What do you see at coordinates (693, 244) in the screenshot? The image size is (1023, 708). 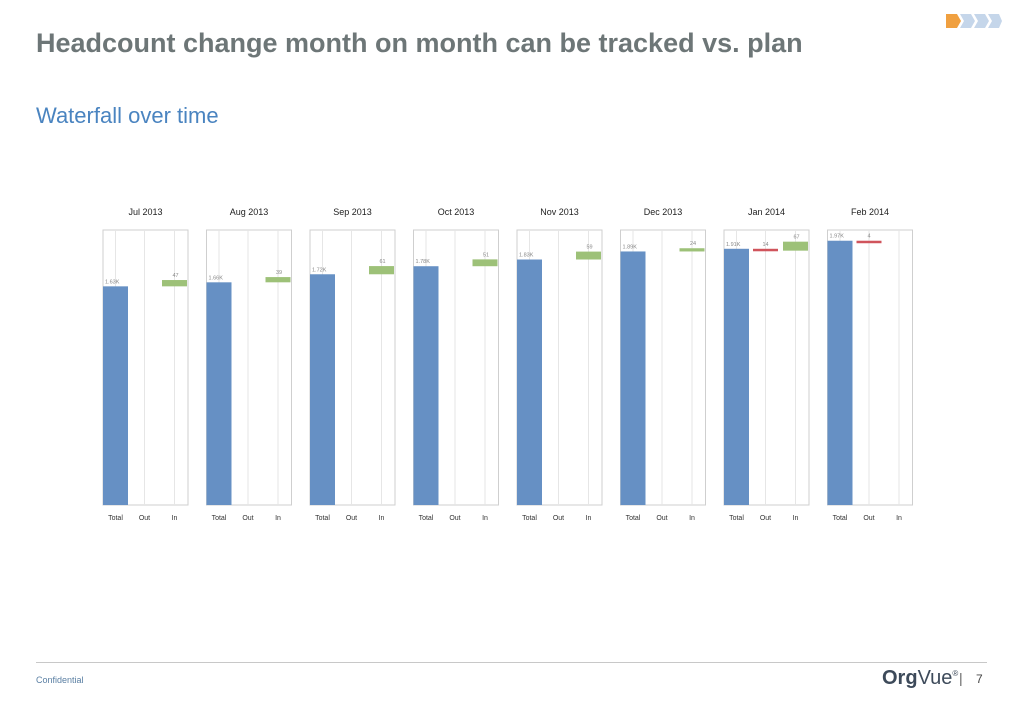 I see `in-value-label: 24` at bounding box center [693, 244].